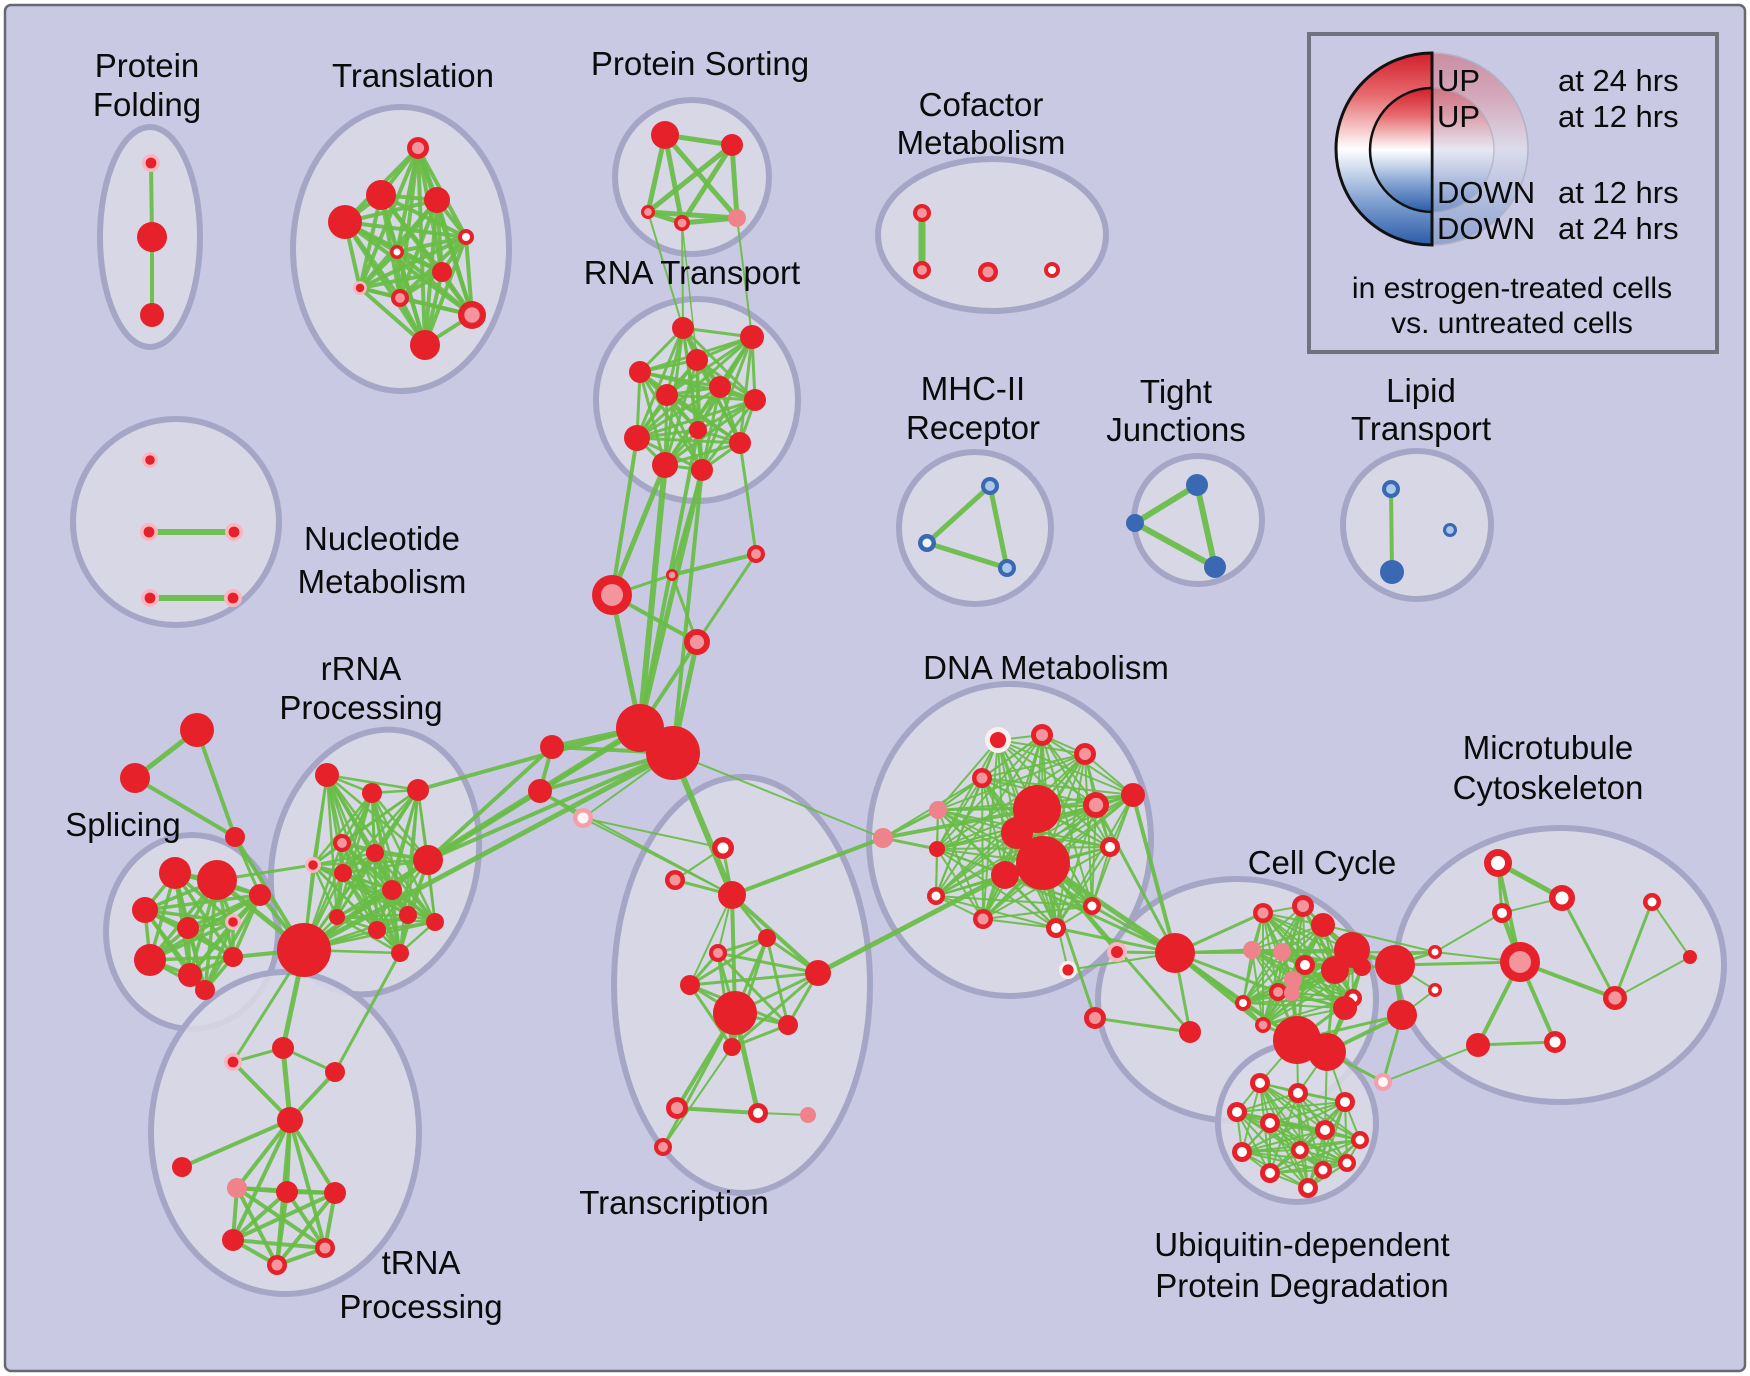 The image size is (1750, 1376). What do you see at coordinates (583, 818) in the screenshot?
I see `gene-node-md3-center` at bounding box center [583, 818].